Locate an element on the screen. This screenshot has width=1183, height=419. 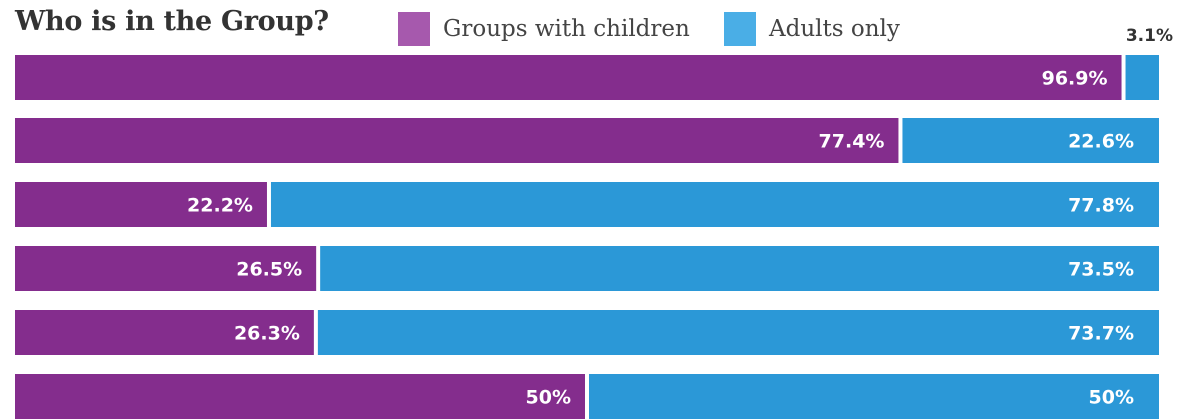
legend-item-adults-only: Adults only is located at coordinates (812, 29).